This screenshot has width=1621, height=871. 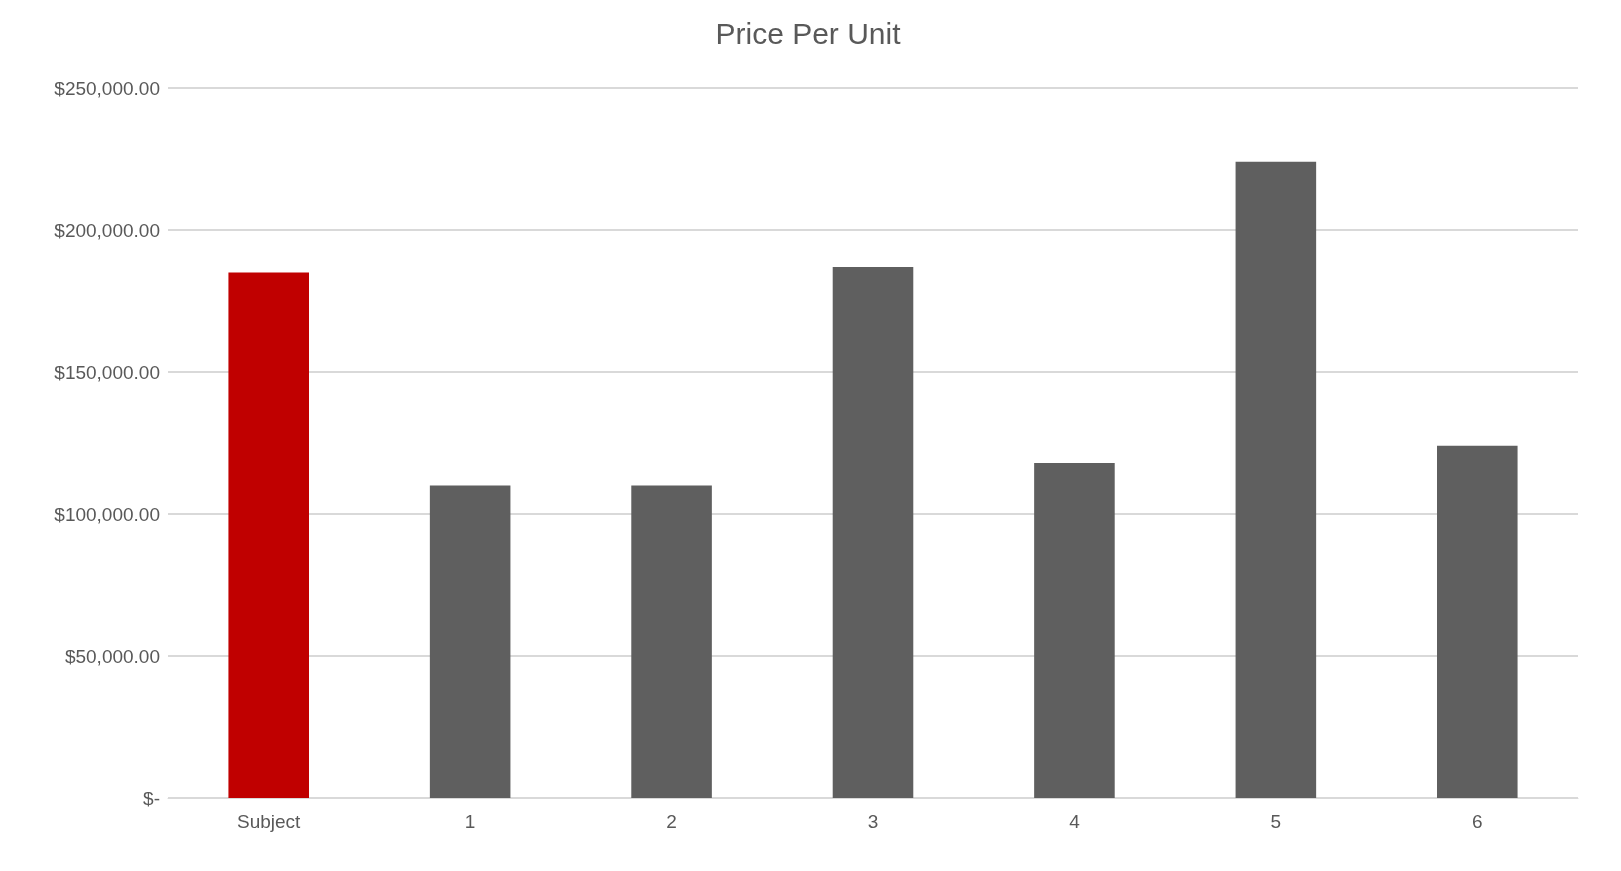 I want to click on x-tick-label: 5, so click(x=1276, y=821).